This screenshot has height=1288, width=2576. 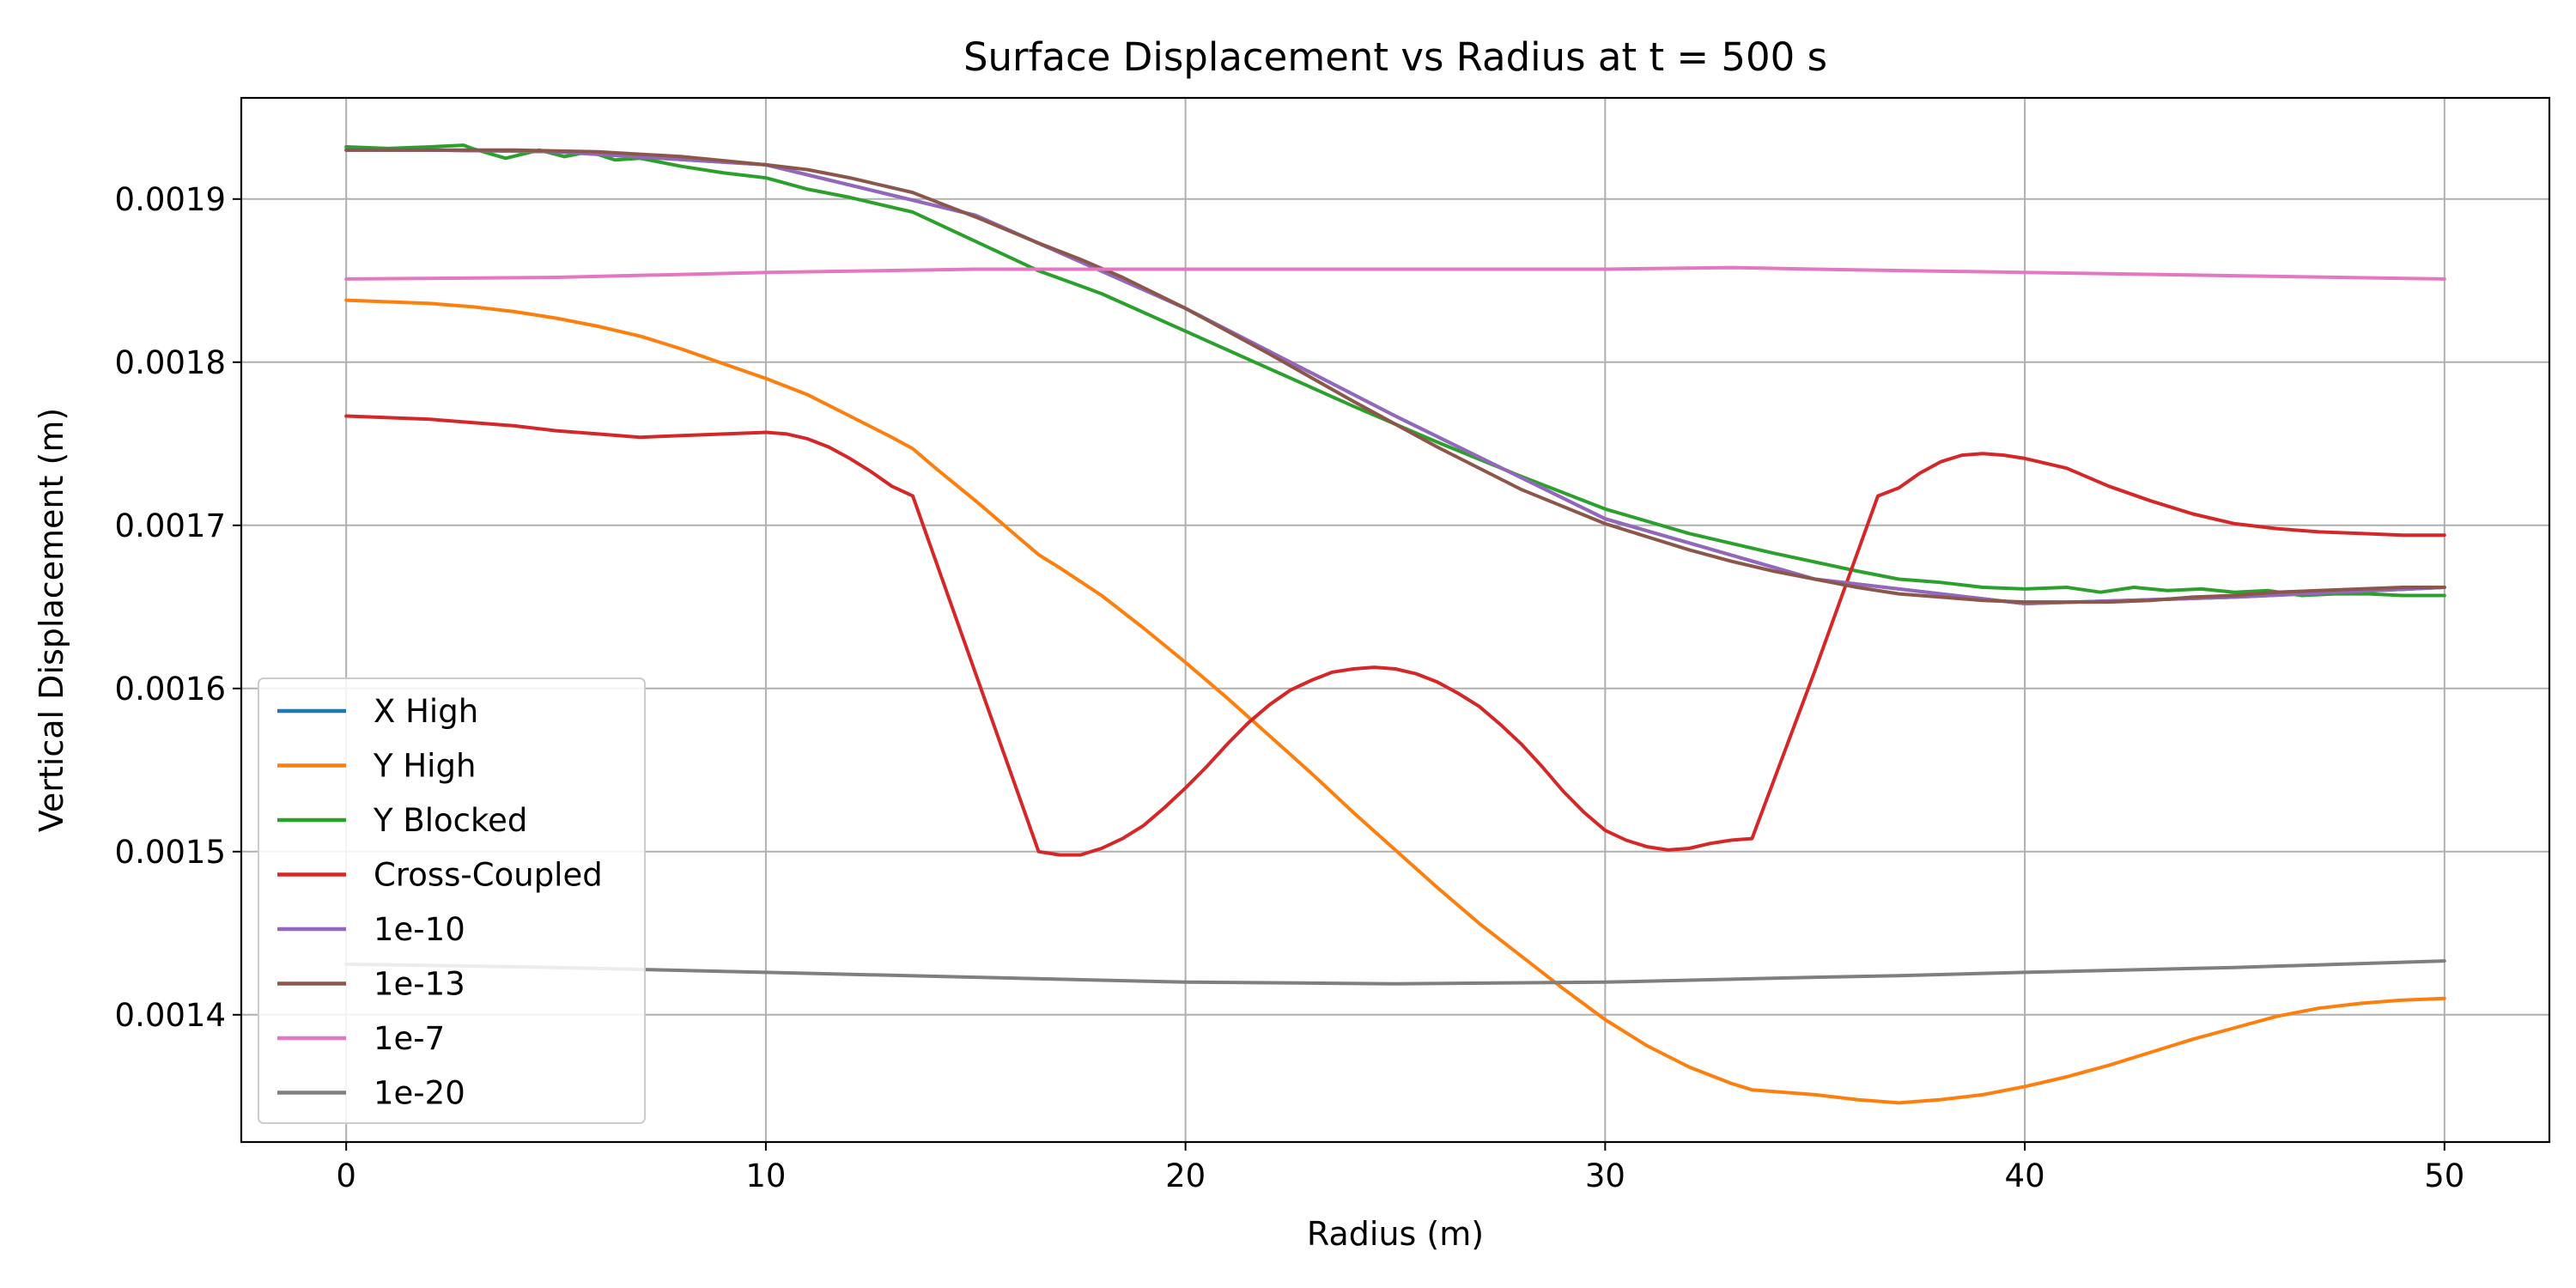 What do you see at coordinates (170, 362) in the screenshot?
I see `y-tick-label: 0.0018` at bounding box center [170, 362].